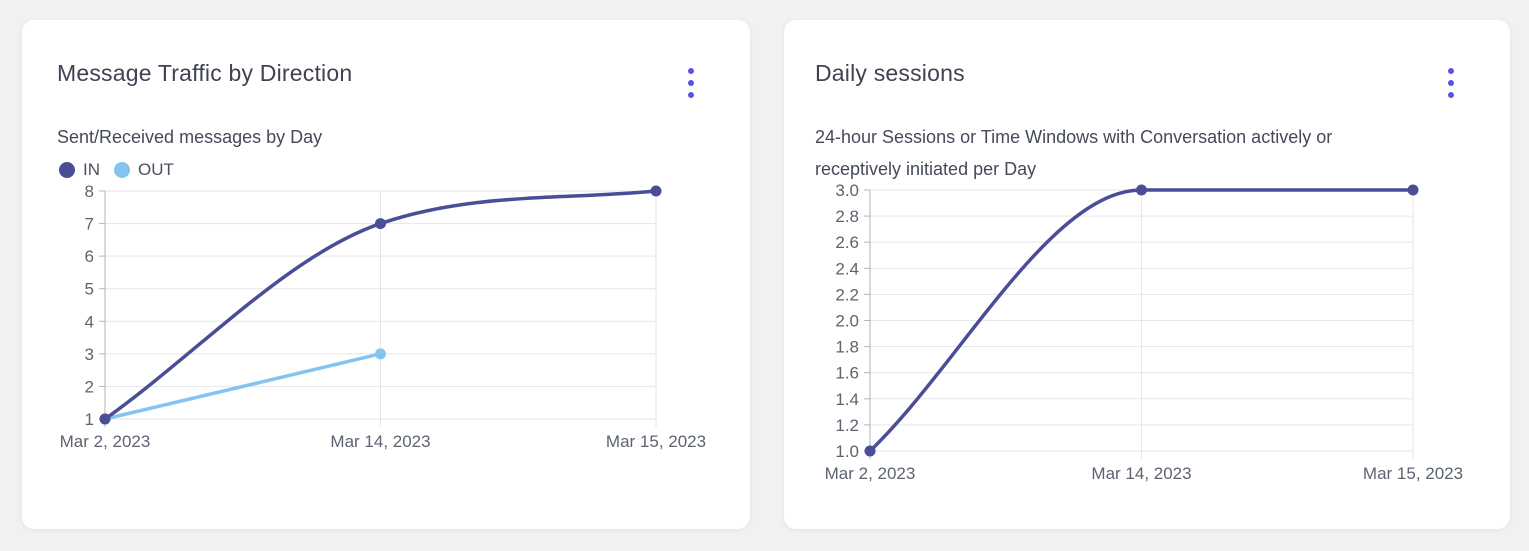 The width and height of the screenshot is (1529, 551). I want to click on series-line, so click(243, 386).